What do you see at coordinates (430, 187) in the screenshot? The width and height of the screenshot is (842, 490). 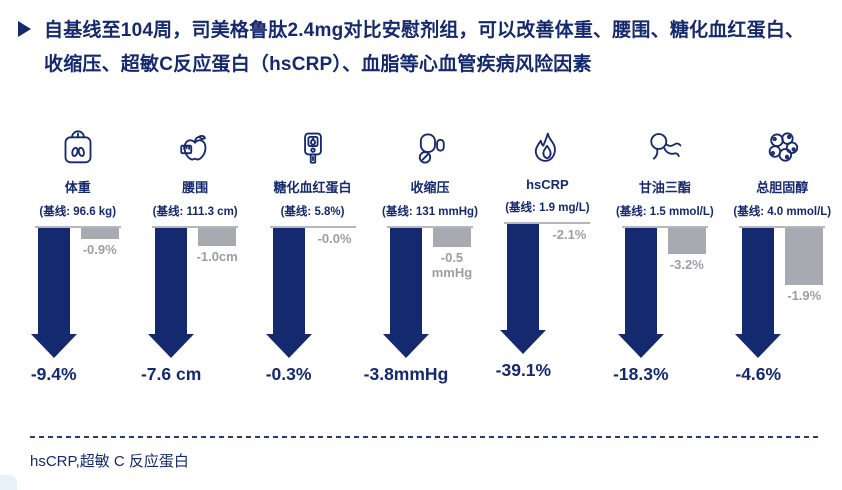 I see `metric-label: 收缩压` at bounding box center [430, 187].